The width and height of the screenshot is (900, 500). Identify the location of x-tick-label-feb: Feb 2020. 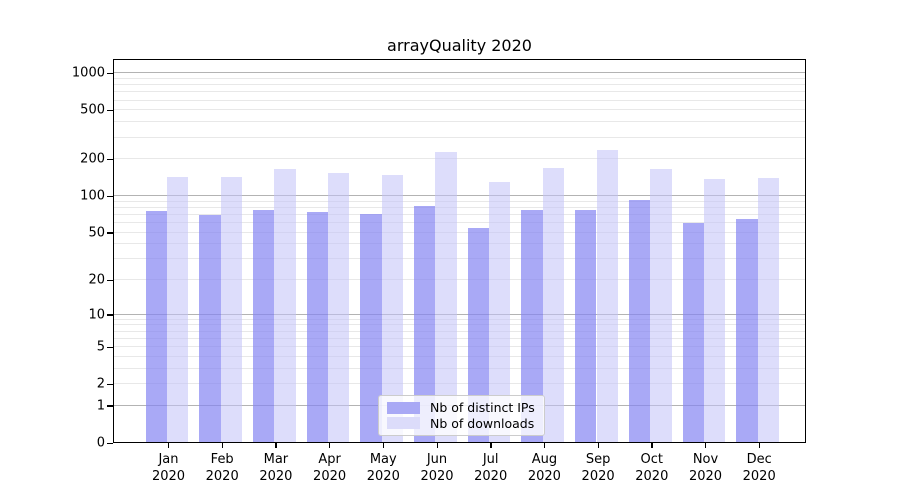
(222, 468).